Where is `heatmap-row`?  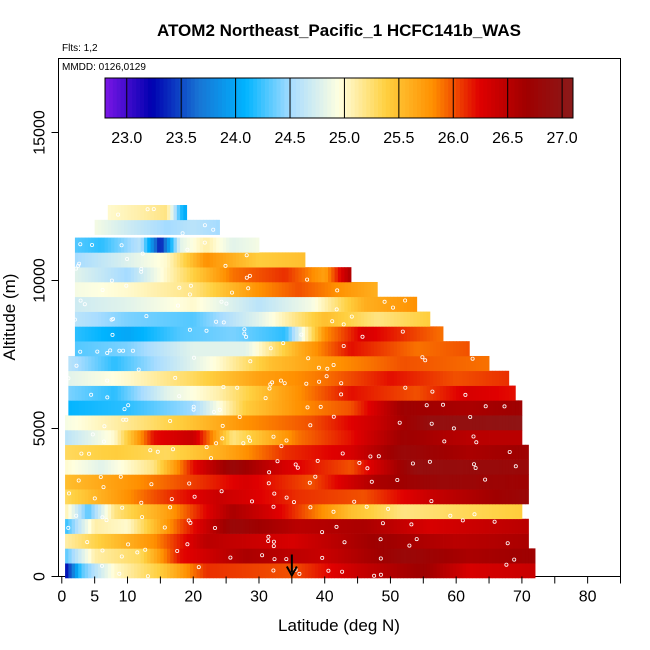 heatmap-row is located at coordinates (213, 275).